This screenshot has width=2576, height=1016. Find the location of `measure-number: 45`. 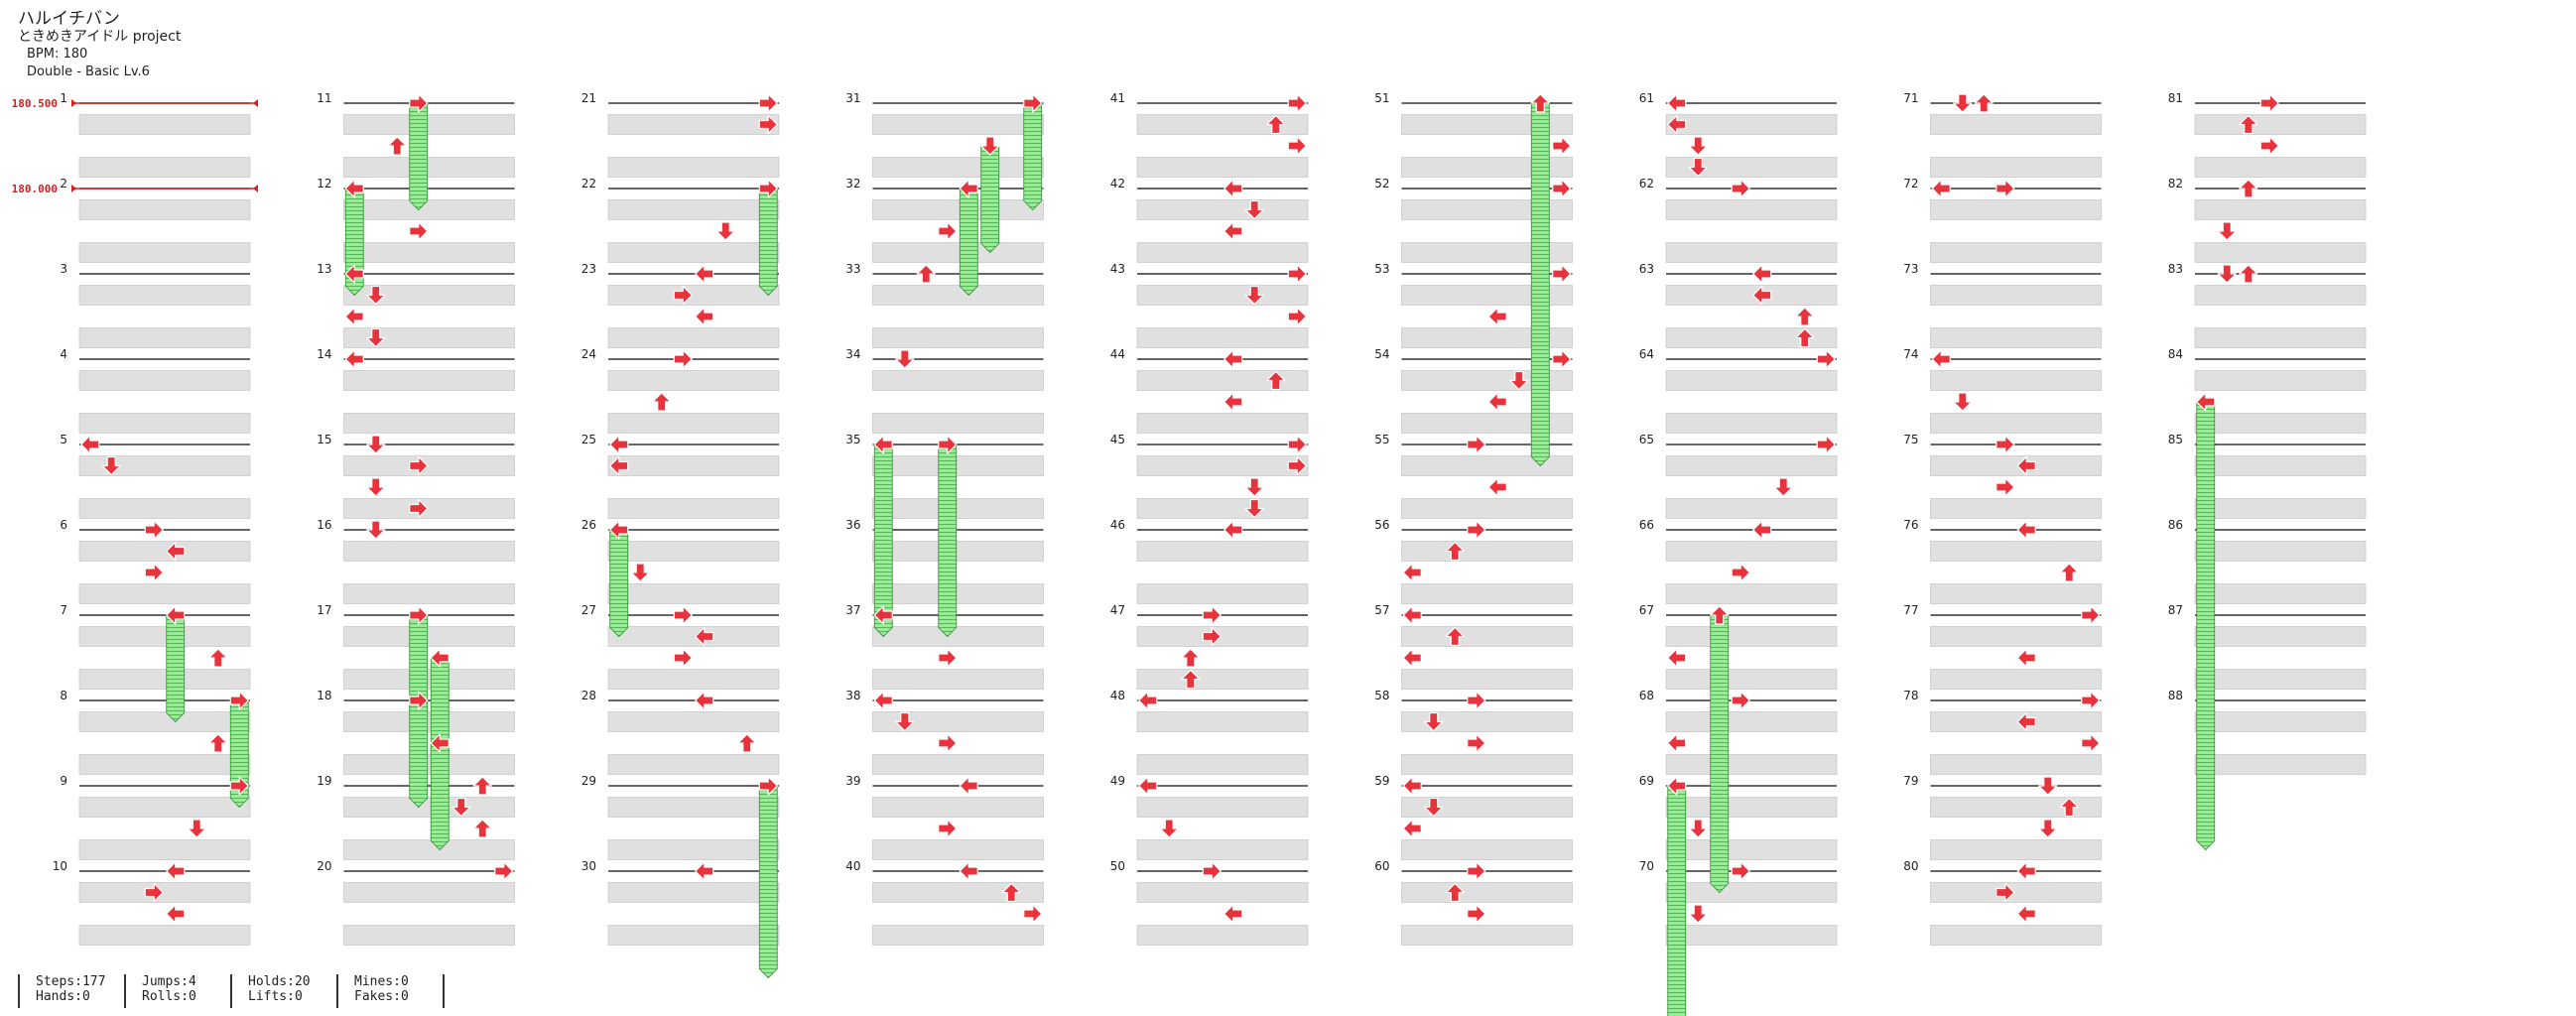

measure-number: 45 is located at coordinates (1118, 439).